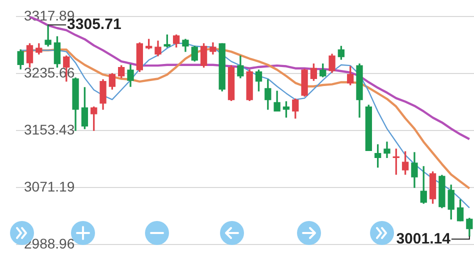 This screenshot has width=474, height=261. I want to click on annotation: 3001.14, so click(424, 239).